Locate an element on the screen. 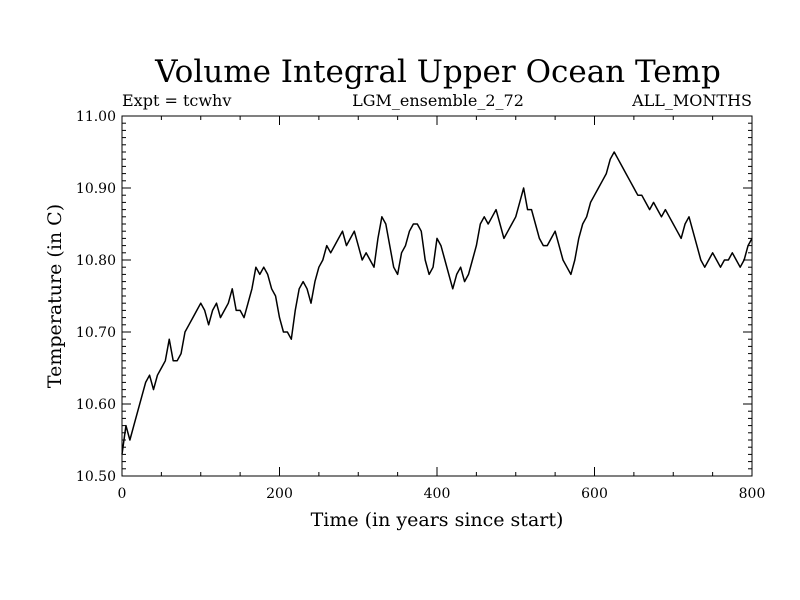 The height and width of the screenshot is (600, 800). y-tick-label: 11.00 is located at coordinates (96, 117).